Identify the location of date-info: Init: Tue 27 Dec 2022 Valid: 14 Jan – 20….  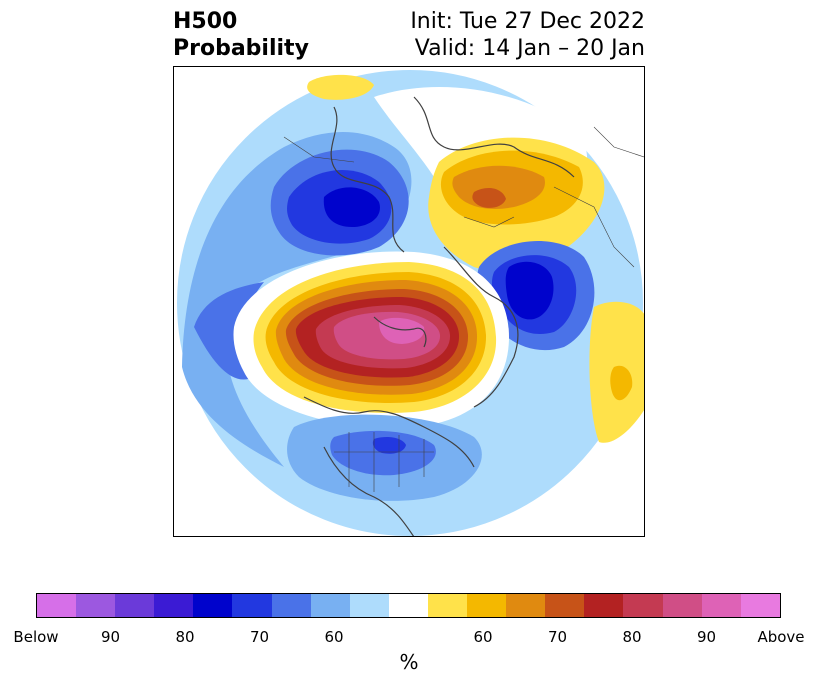
(527, 35).